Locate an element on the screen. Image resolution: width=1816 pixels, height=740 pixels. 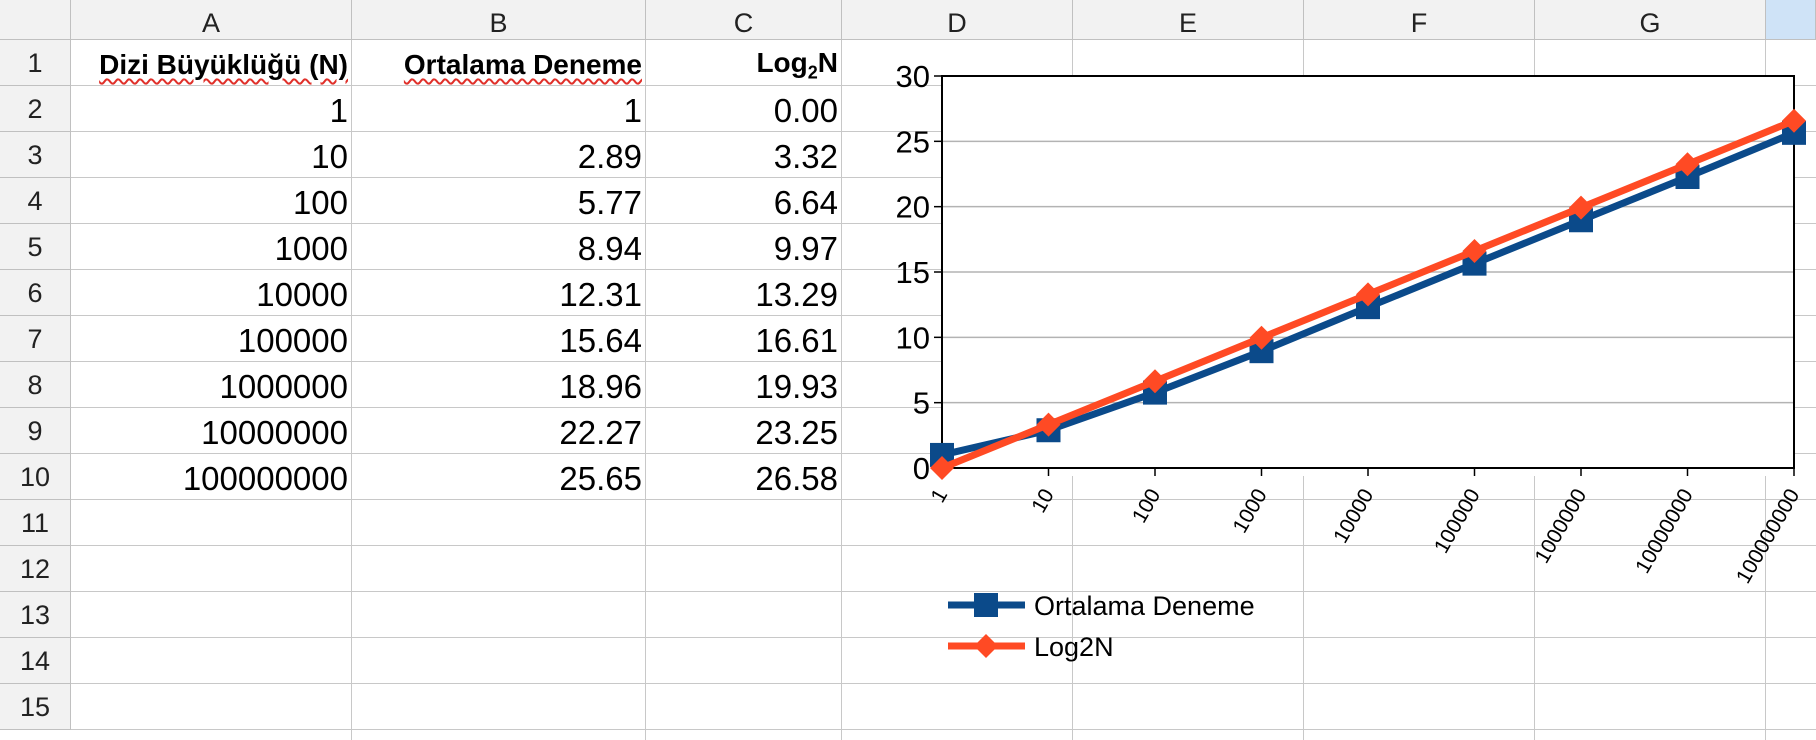
cell-c4: 6.64 is located at coordinates (805, 202).